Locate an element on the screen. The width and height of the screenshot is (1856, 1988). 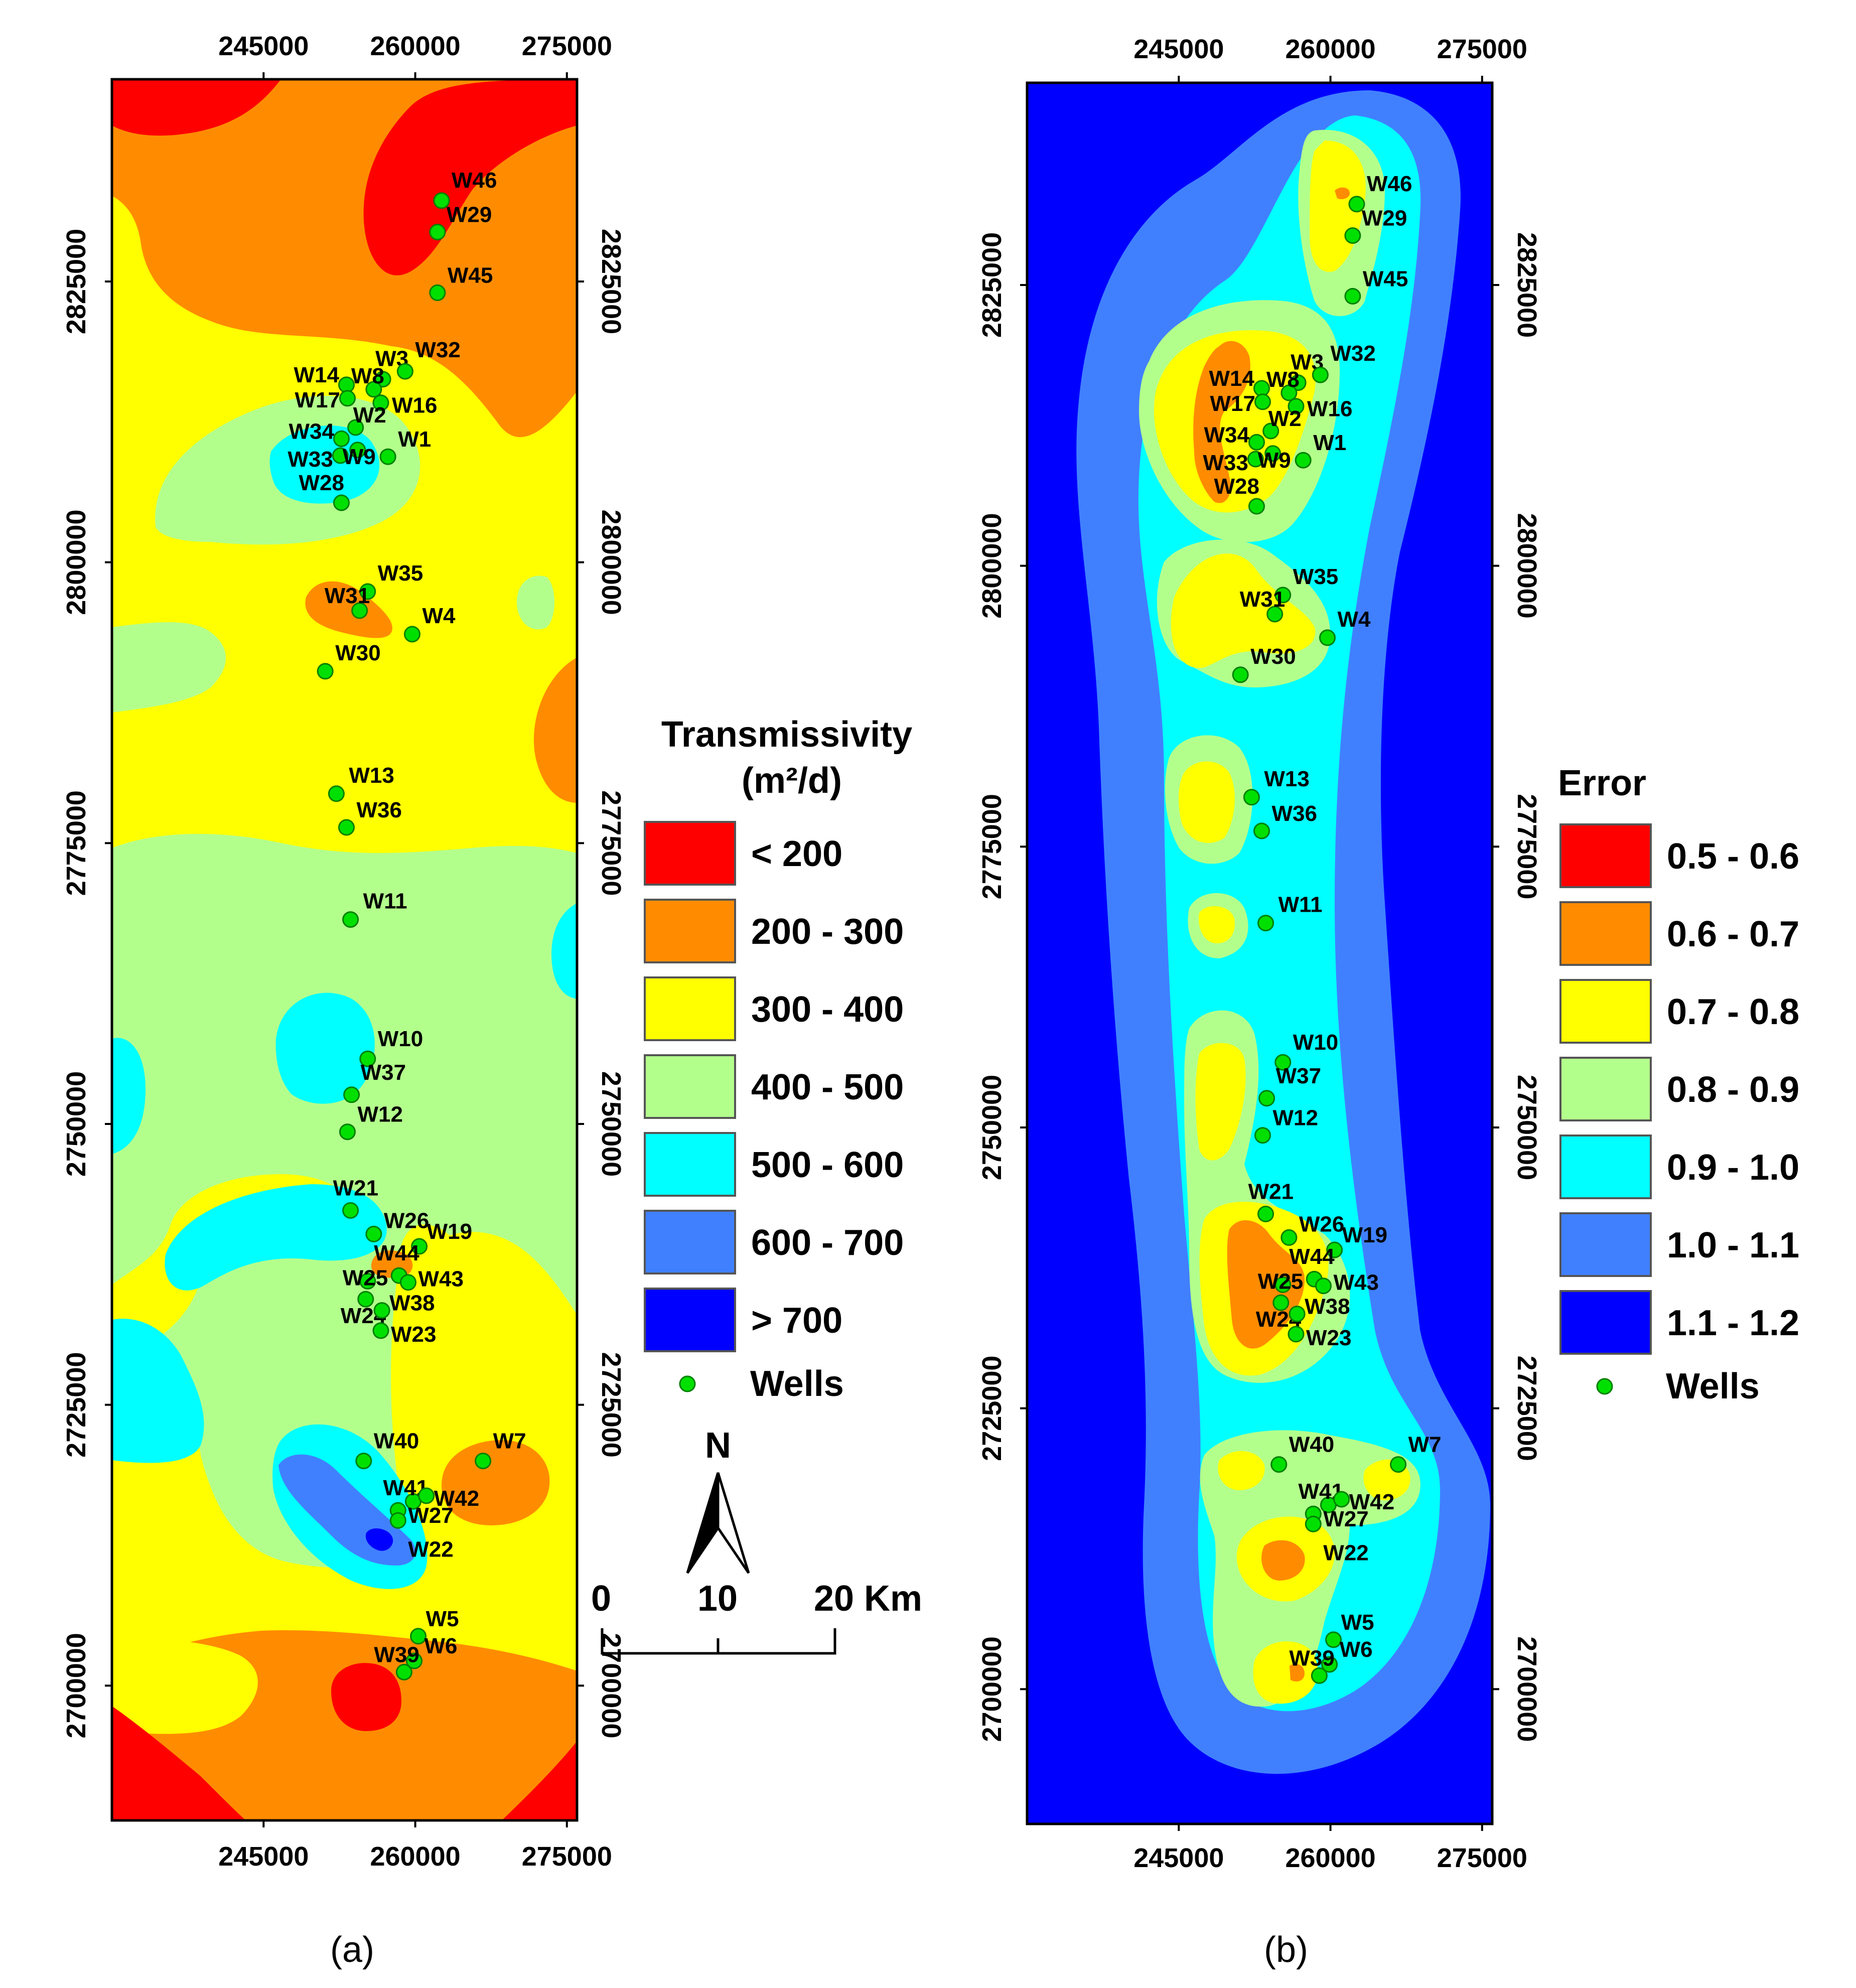
well-label: W27 is located at coordinates (1345, 1519).